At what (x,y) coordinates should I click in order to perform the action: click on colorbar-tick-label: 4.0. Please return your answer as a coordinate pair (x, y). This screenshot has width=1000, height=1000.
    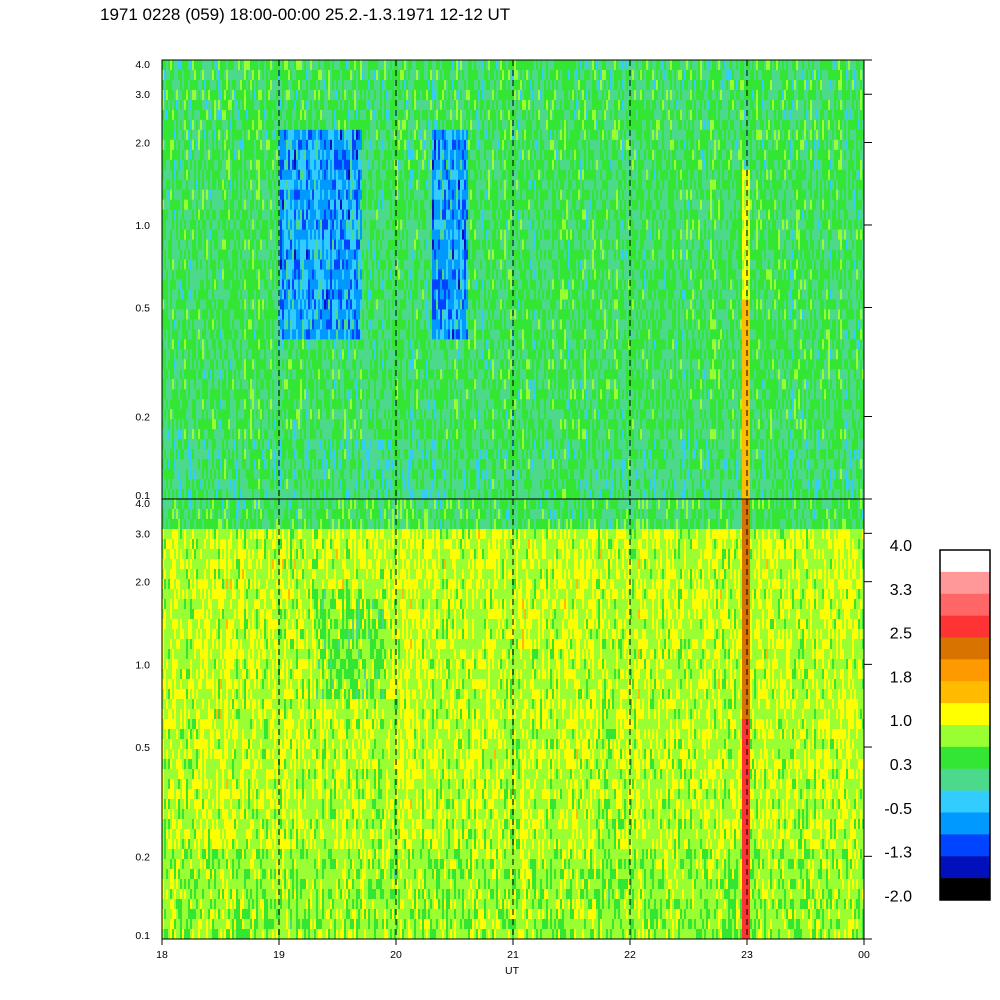
    Looking at the image, I should click on (901, 546).